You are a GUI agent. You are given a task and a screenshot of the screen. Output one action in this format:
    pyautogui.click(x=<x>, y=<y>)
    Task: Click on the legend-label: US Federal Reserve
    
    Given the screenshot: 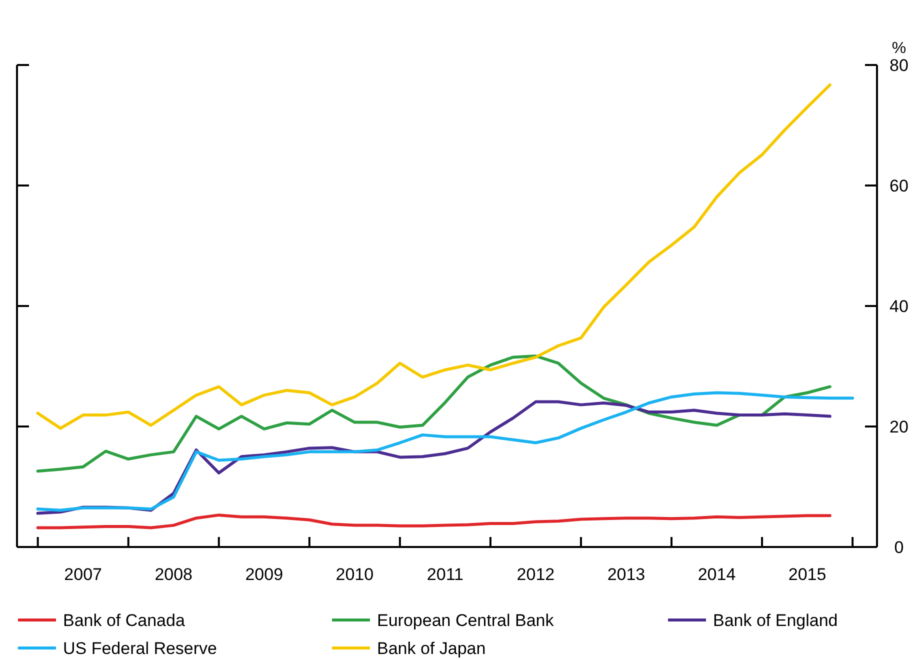 What is the action you would take?
    pyautogui.click(x=140, y=648)
    